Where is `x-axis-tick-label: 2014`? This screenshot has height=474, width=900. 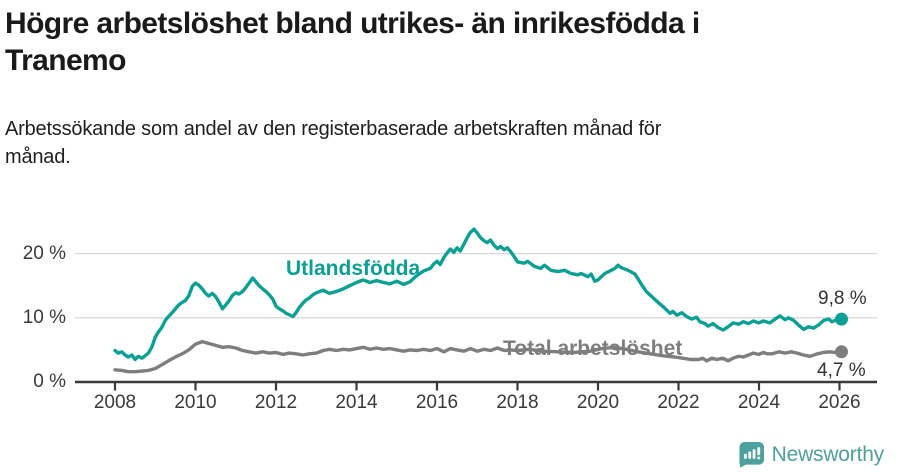
x-axis-tick-label: 2014 is located at coordinates (356, 402).